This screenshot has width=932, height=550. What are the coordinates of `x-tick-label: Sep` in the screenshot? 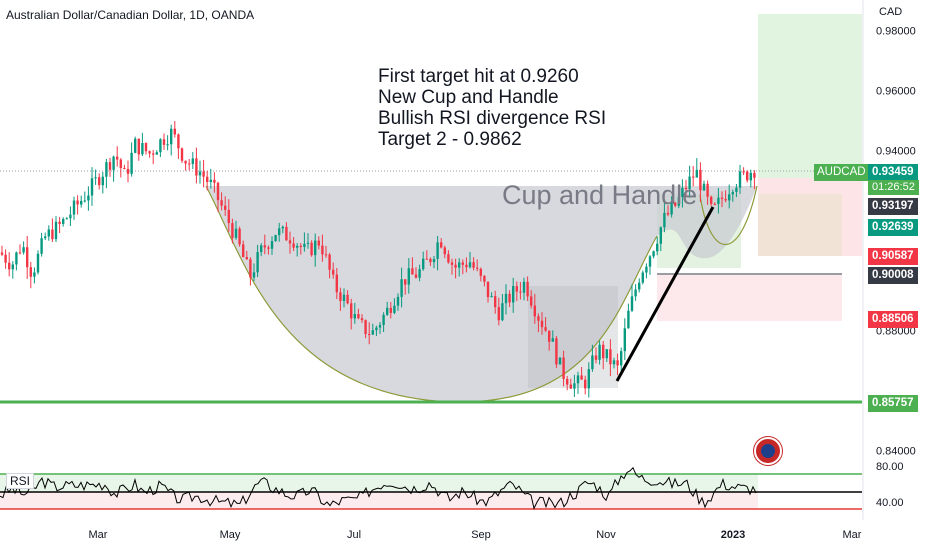 It's located at (481, 535).